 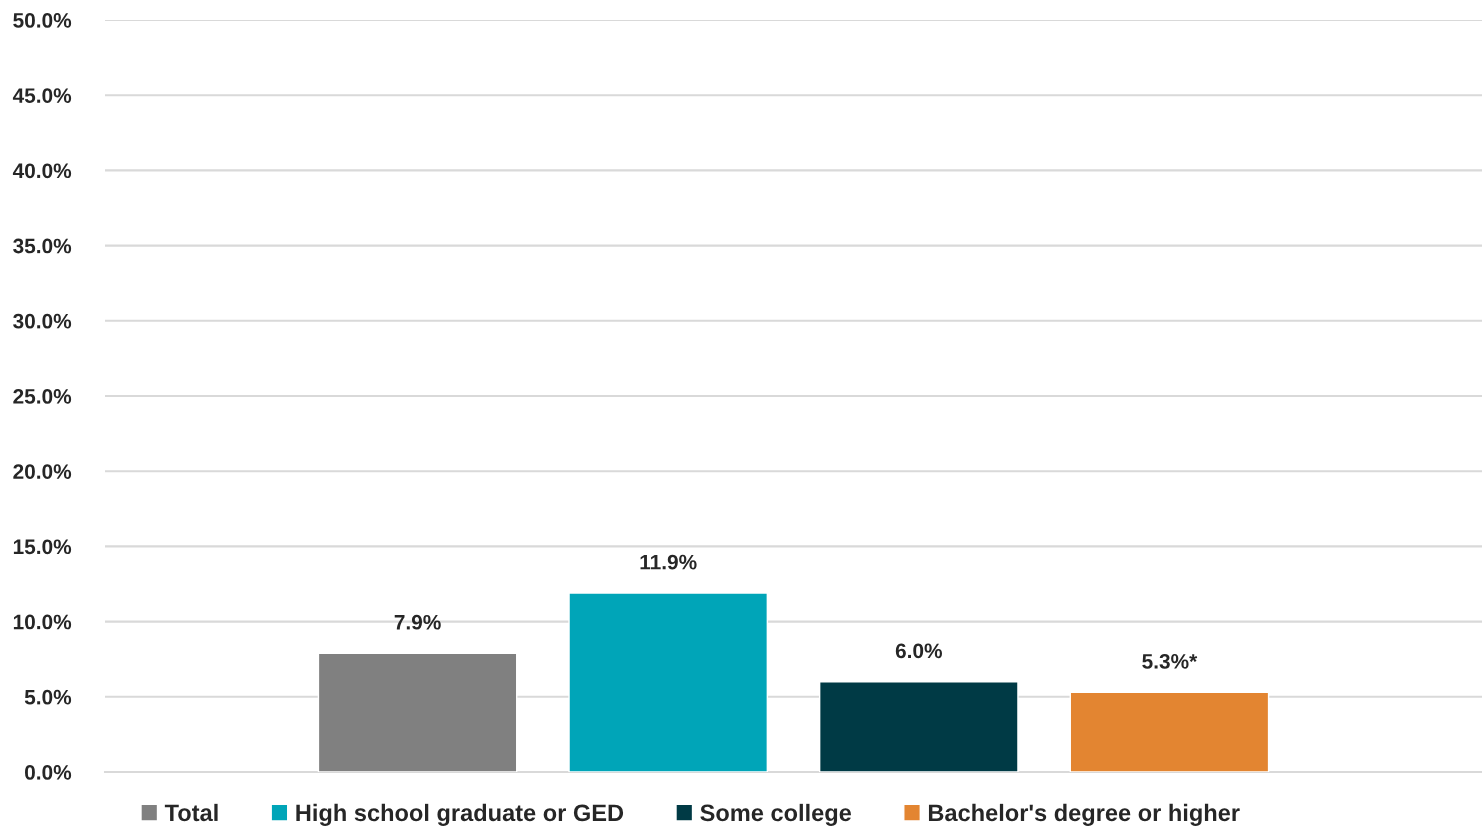 I want to click on y-tick-label: 5.0%, so click(x=48, y=697).